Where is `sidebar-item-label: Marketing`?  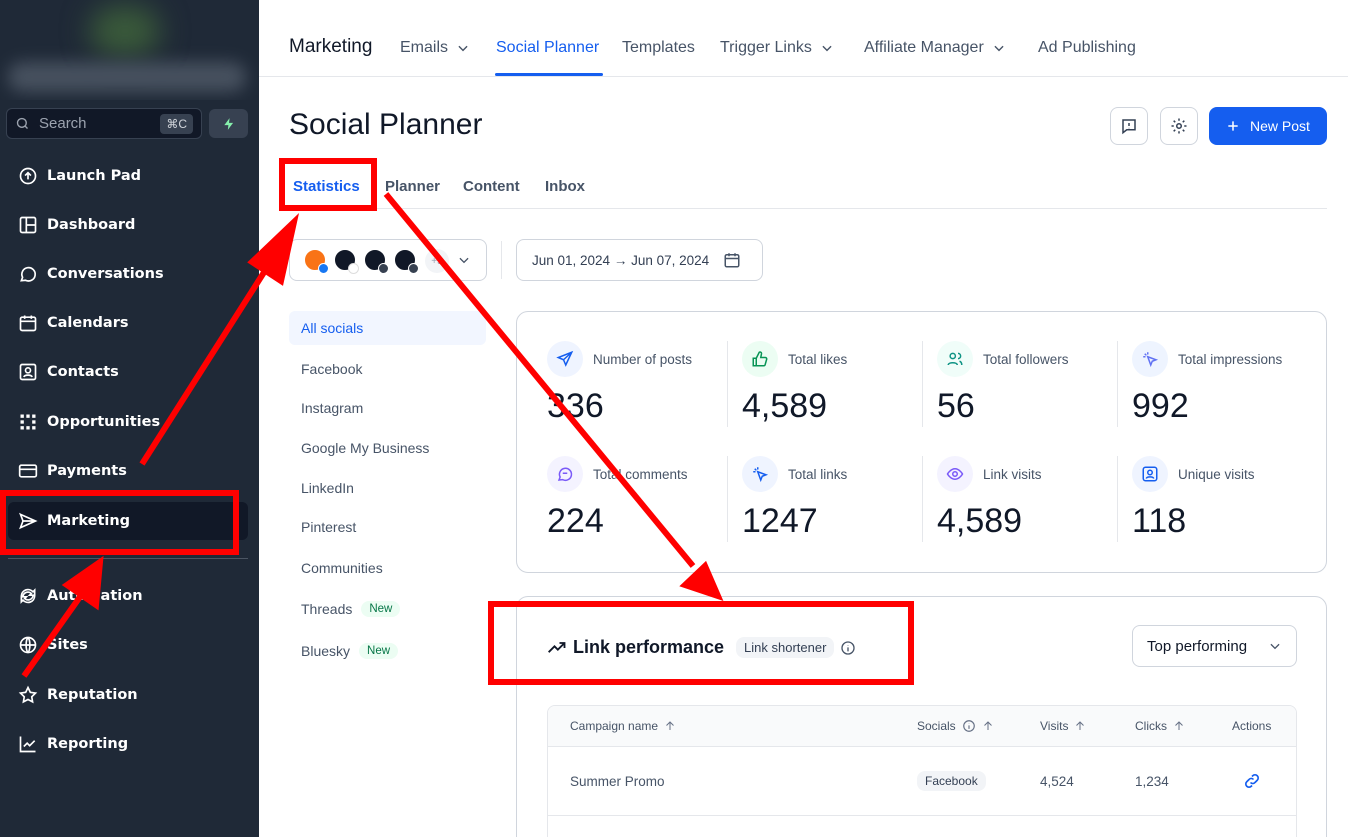
sidebar-item-label: Marketing is located at coordinates (89, 521).